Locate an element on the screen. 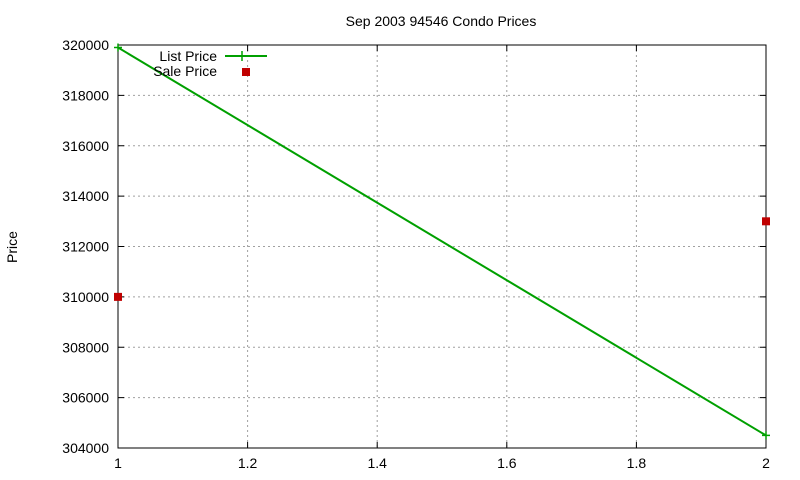  legend-label-list-price: List Price is located at coordinates (188, 56).